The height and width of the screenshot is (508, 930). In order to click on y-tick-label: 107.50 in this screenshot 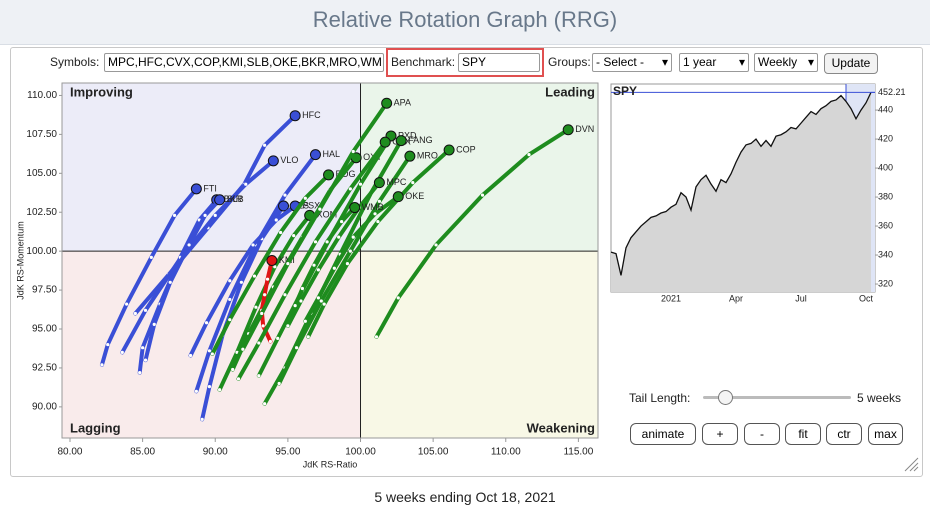, I will do `click(41, 134)`.